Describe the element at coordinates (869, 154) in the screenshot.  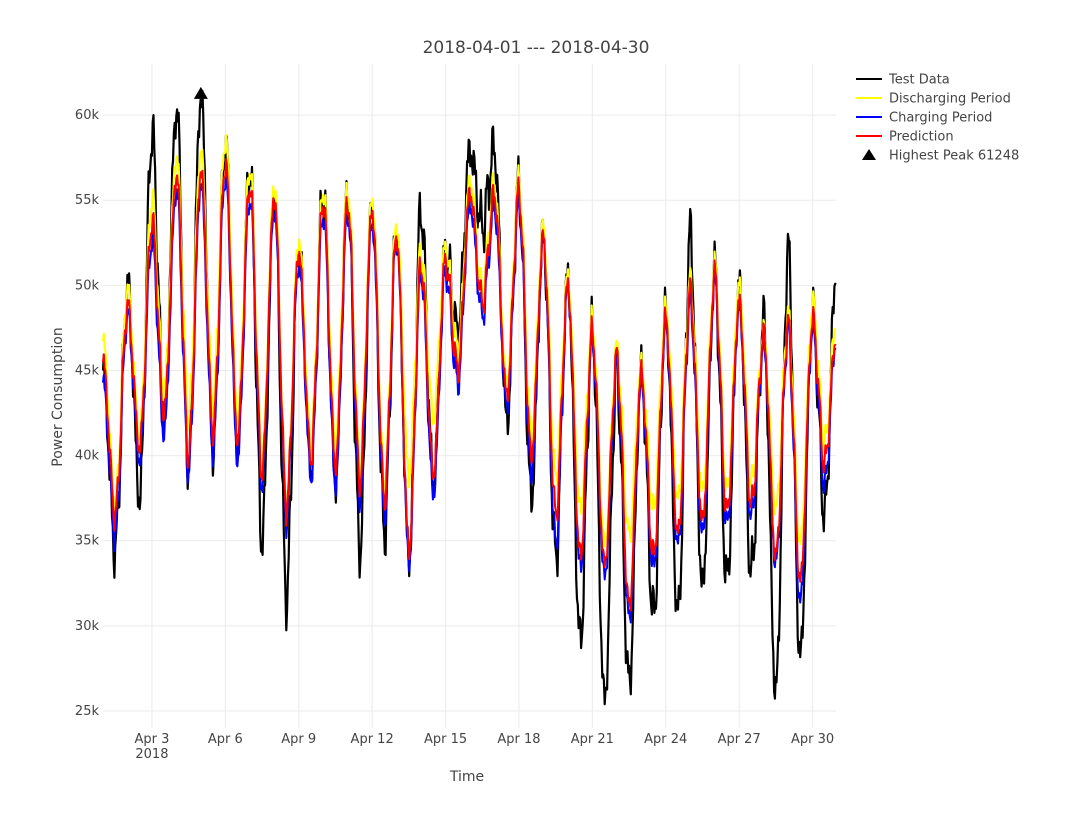
I see `triangle-up-icon` at that location.